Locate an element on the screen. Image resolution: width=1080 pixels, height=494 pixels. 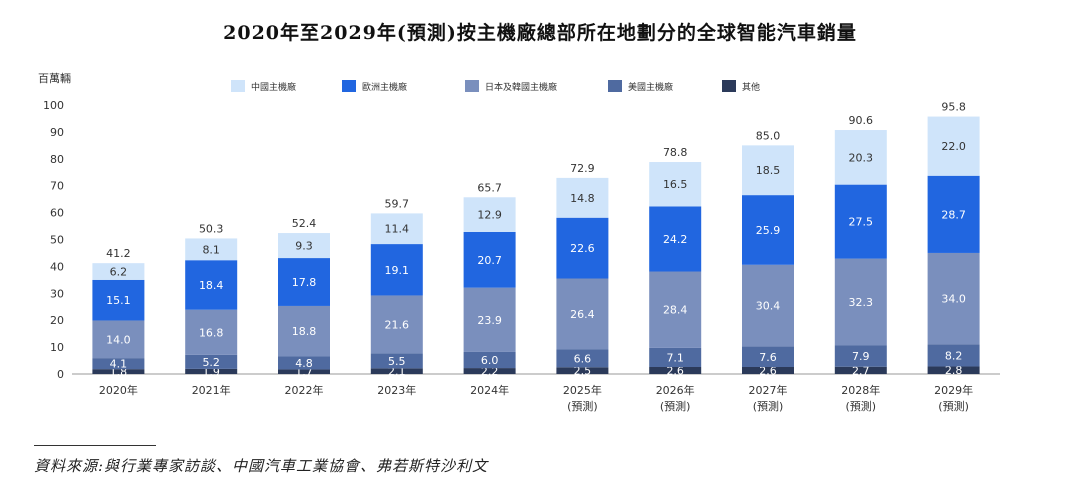
x-tick-label: 2020年 is located at coordinates (118, 390).